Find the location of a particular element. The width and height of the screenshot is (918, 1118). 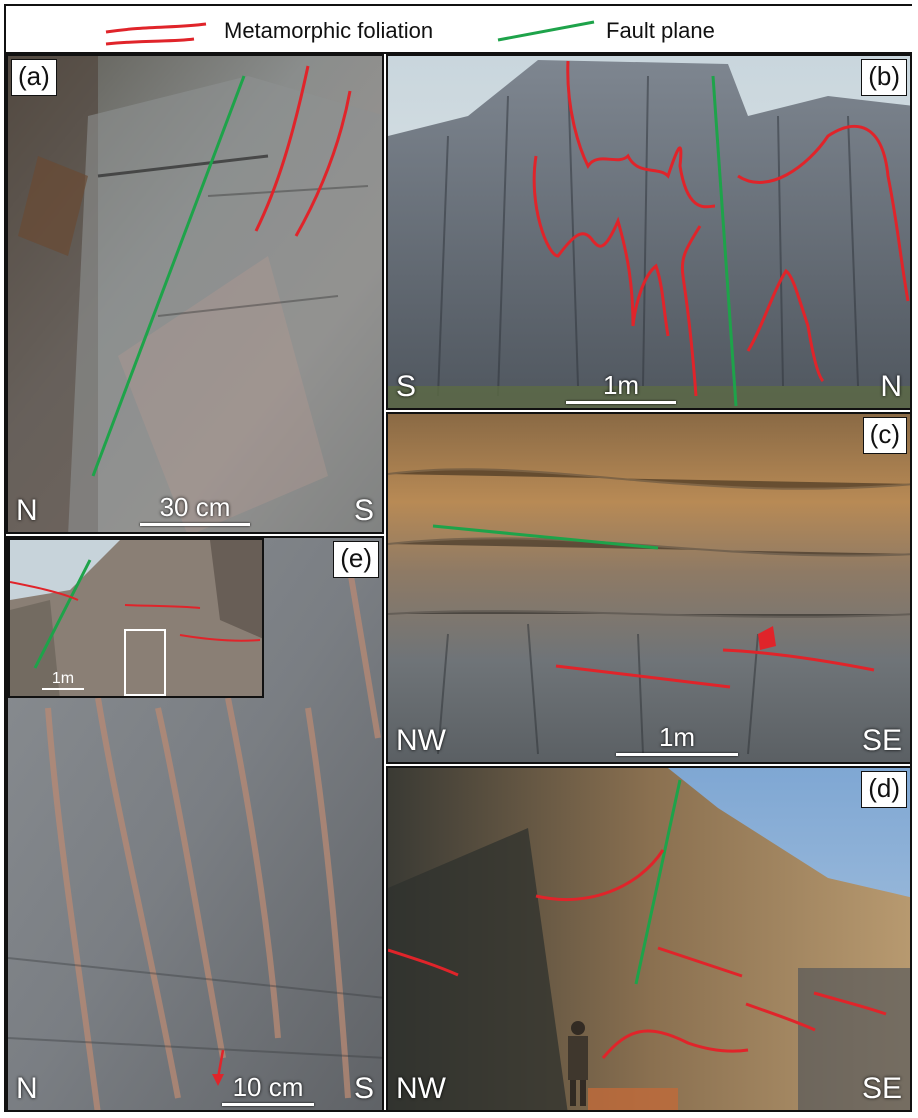

scale-label: 30 cm is located at coordinates (195, 507).